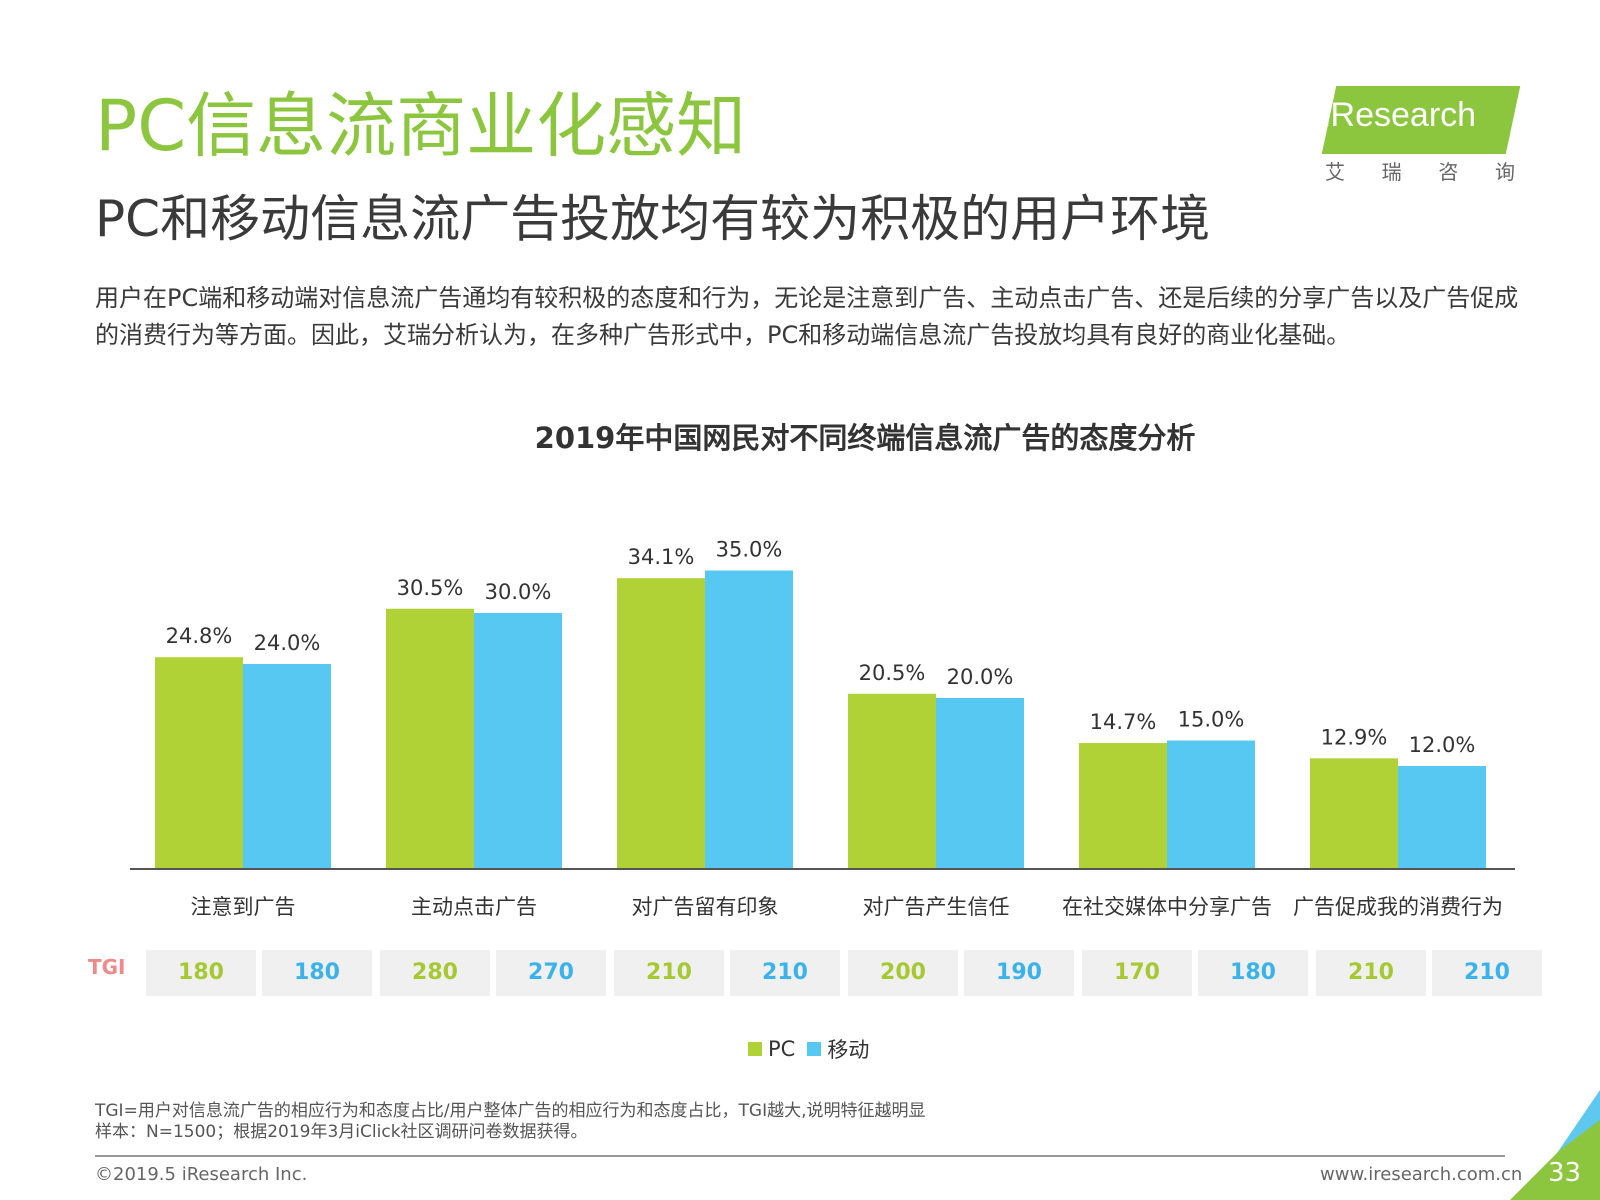 The width and height of the screenshot is (1600, 1200). I want to click on page-title: PC信息流商业化感知, so click(421, 126).